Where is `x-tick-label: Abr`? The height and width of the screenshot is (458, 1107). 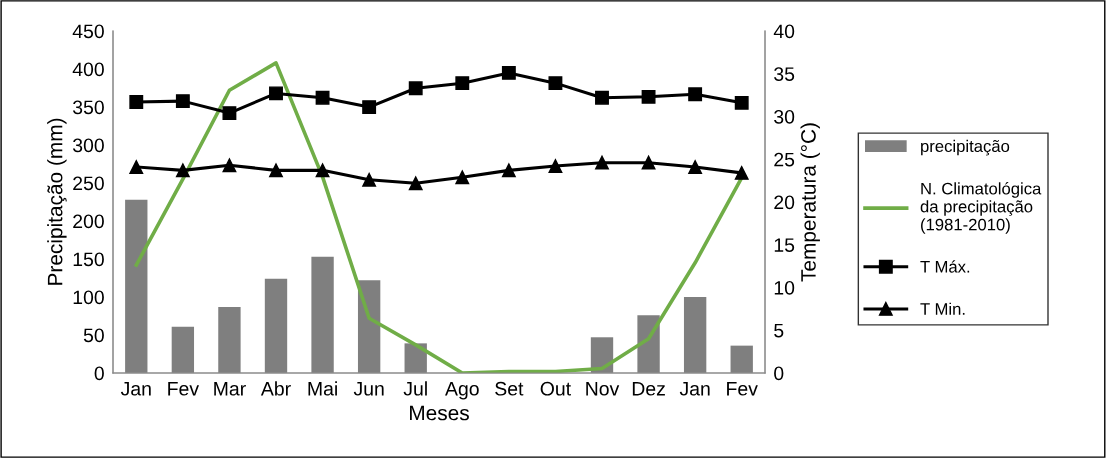
x-tick-label: Abr is located at coordinates (275, 388).